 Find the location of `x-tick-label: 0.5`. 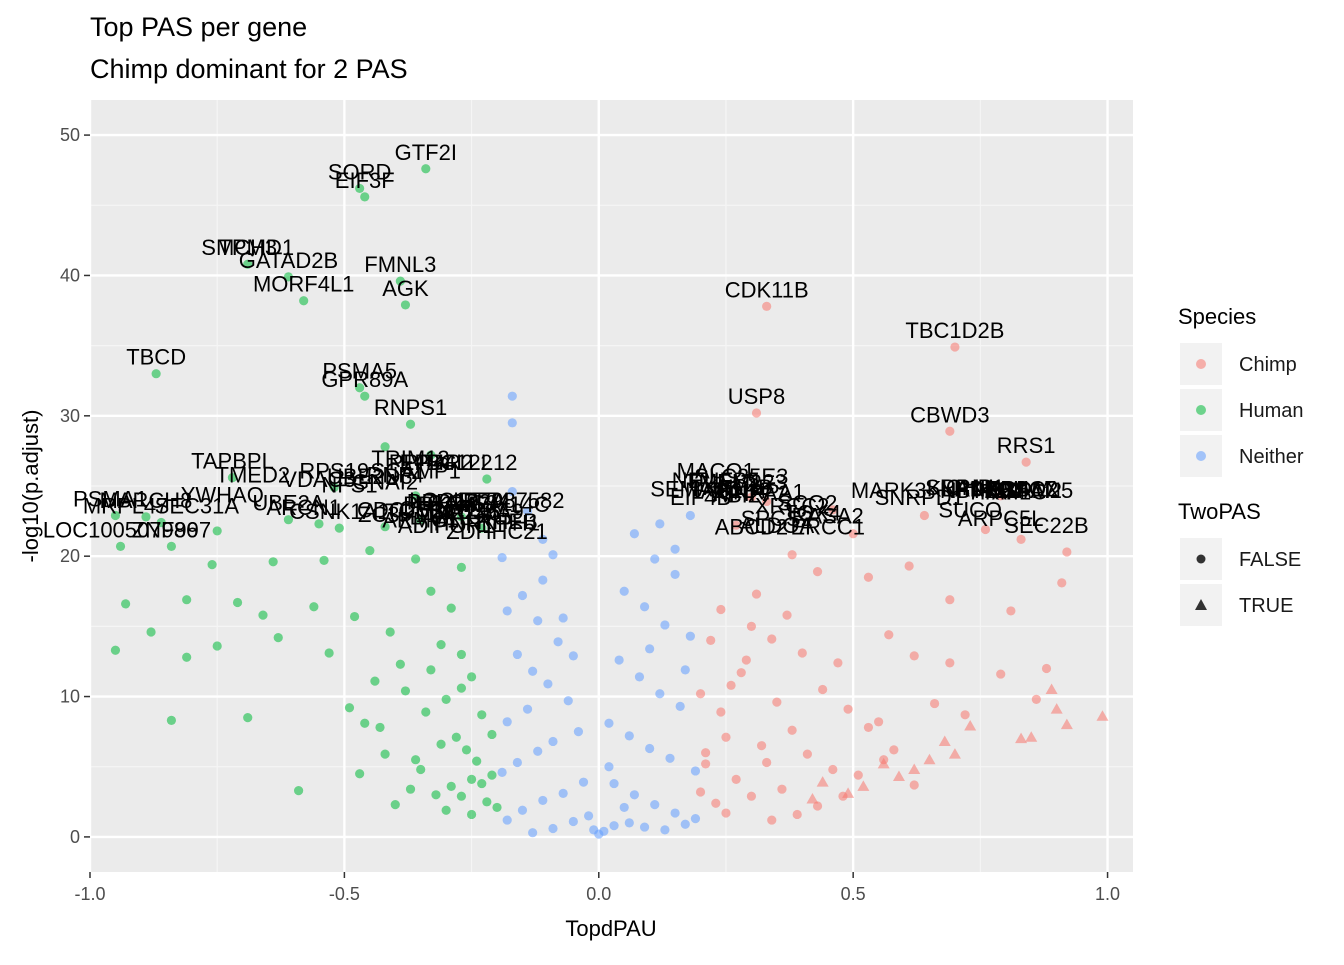

x-tick-label: 0.5 is located at coordinates (853, 894).